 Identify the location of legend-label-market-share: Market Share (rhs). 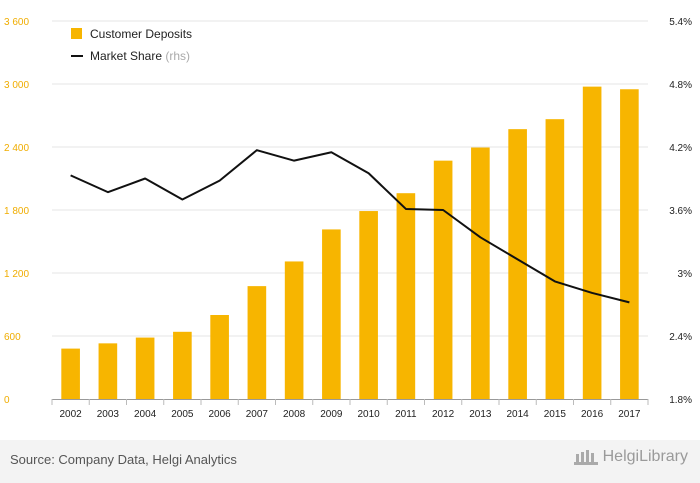
(140, 56).